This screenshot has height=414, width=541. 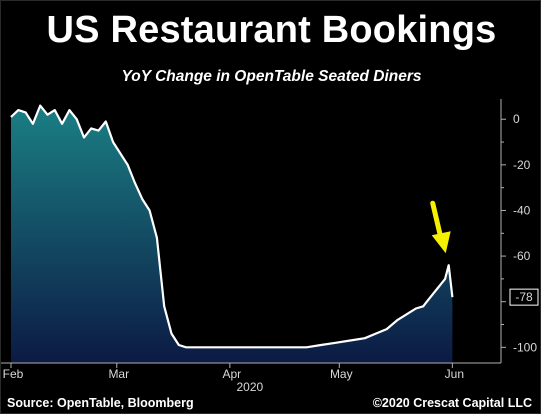 What do you see at coordinates (522, 165) in the screenshot?
I see `y-tick-label: -20` at bounding box center [522, 165].